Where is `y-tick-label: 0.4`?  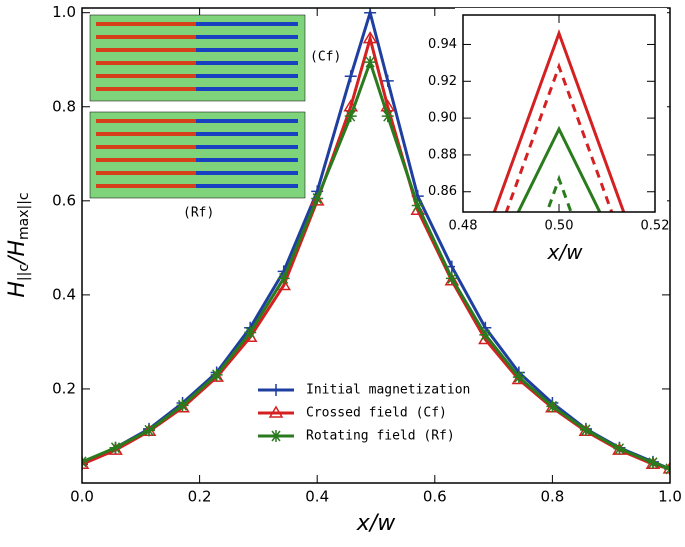 y-tick-label: 0.4 is located at coordinates (64, 294).